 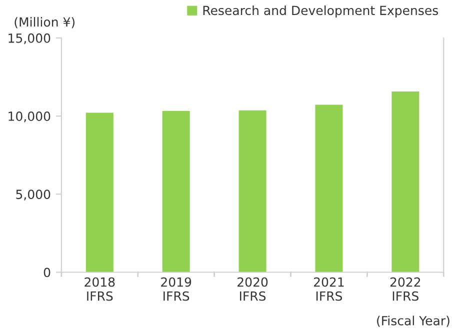 What do you see at coordinates (44, 22) in the screenshot?
I see `y-axis-title: (Million ¥)` at bounding box center [44, 22].